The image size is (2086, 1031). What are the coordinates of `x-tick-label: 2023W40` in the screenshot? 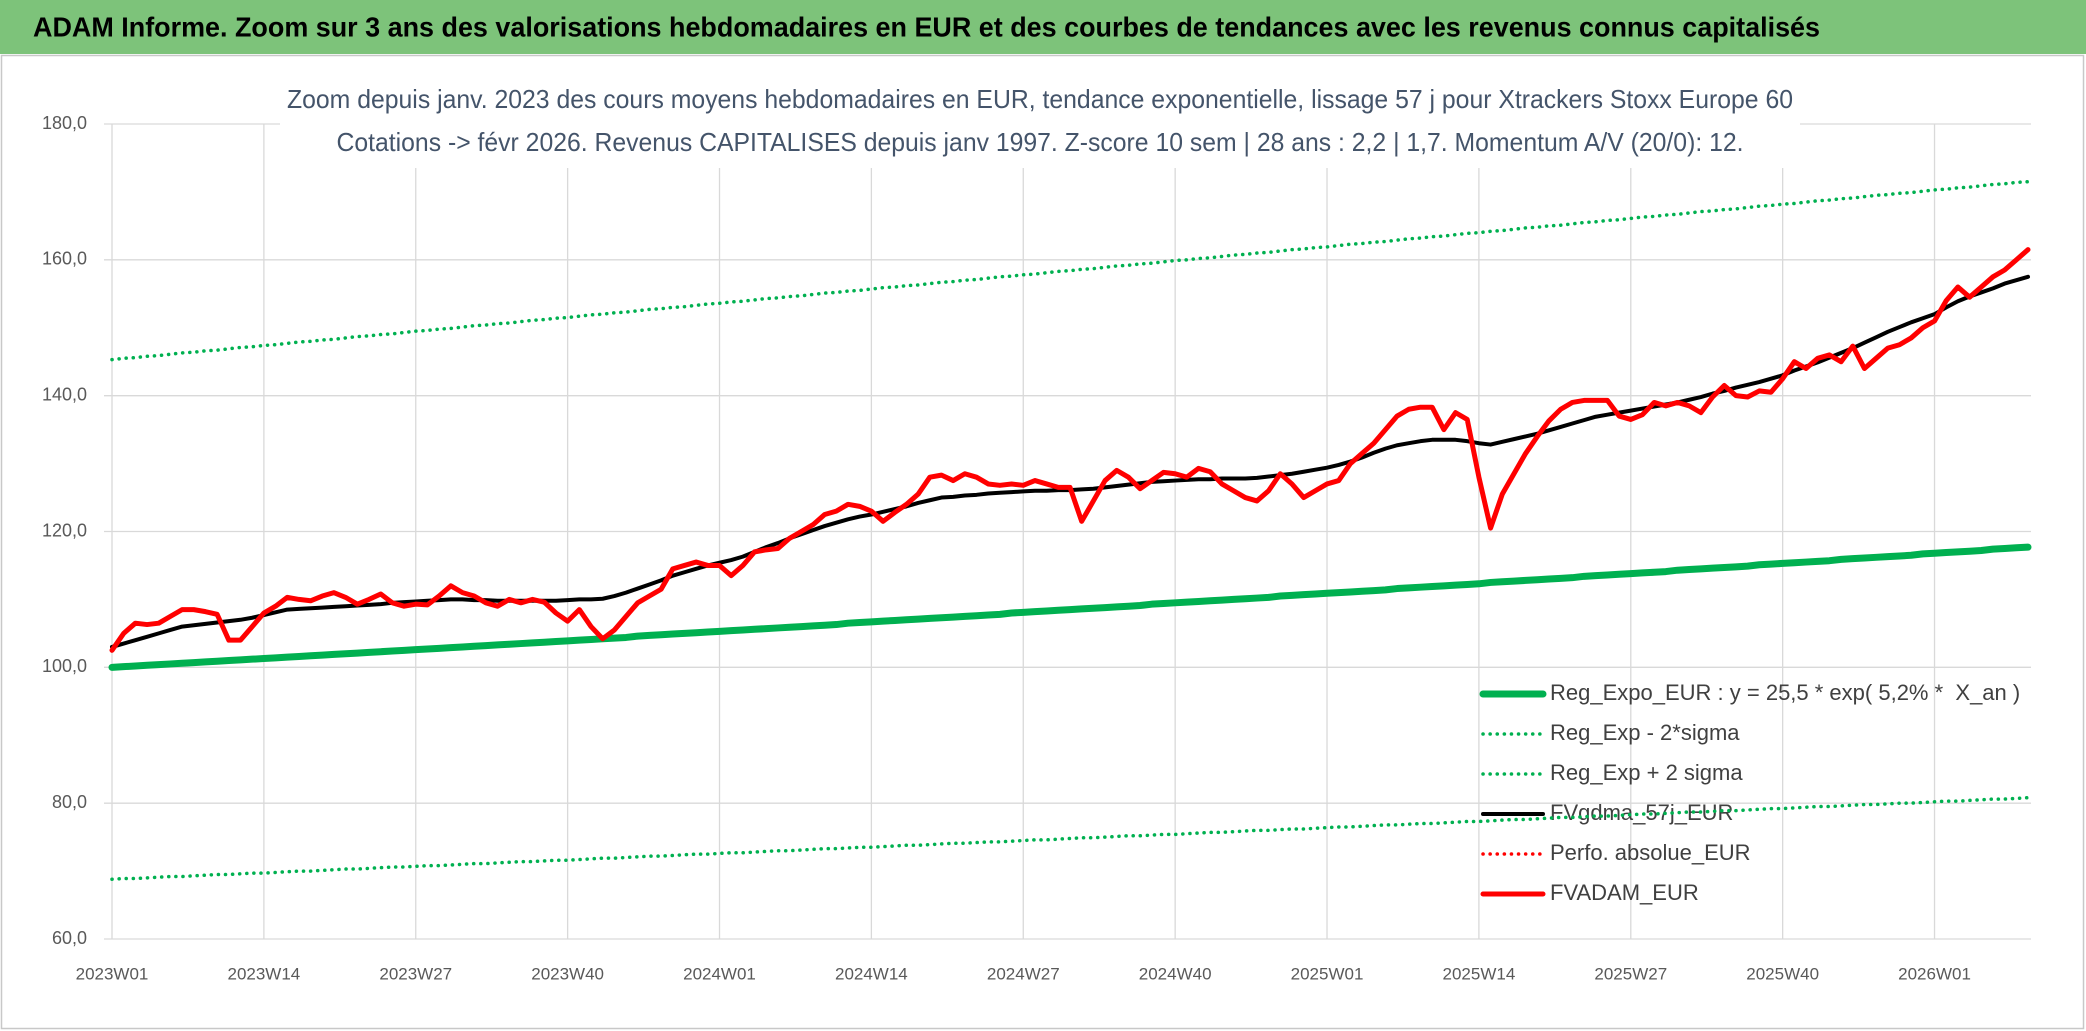 It's located at (567, 973).